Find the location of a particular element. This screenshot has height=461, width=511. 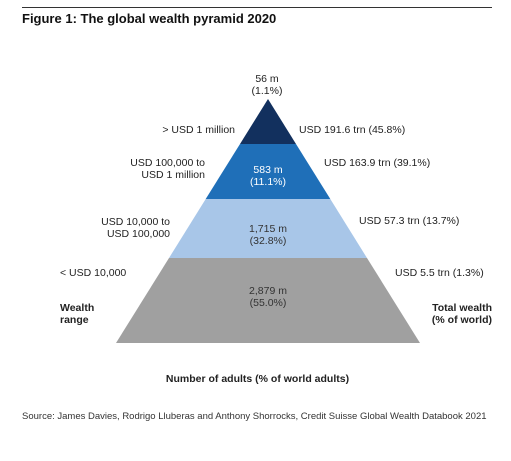

total-wealth-axis-title: Total wealth (% of world) is located at coordinates (461, 314).